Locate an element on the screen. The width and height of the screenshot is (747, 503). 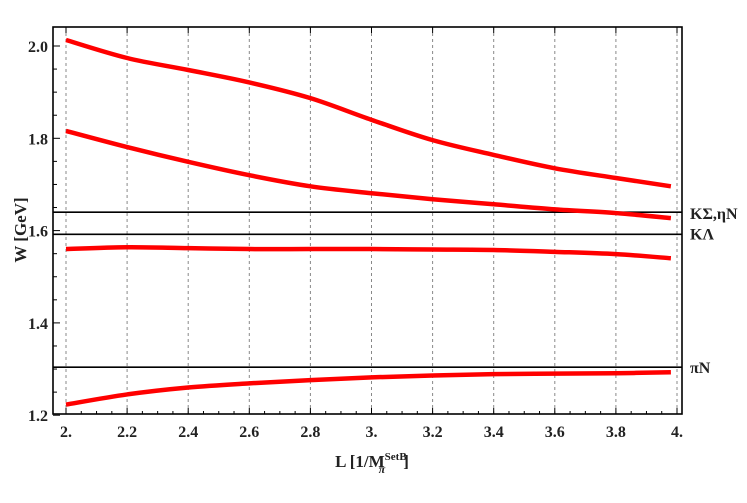
y-tick-label: 1.6 is located at coordinates (38, 232).